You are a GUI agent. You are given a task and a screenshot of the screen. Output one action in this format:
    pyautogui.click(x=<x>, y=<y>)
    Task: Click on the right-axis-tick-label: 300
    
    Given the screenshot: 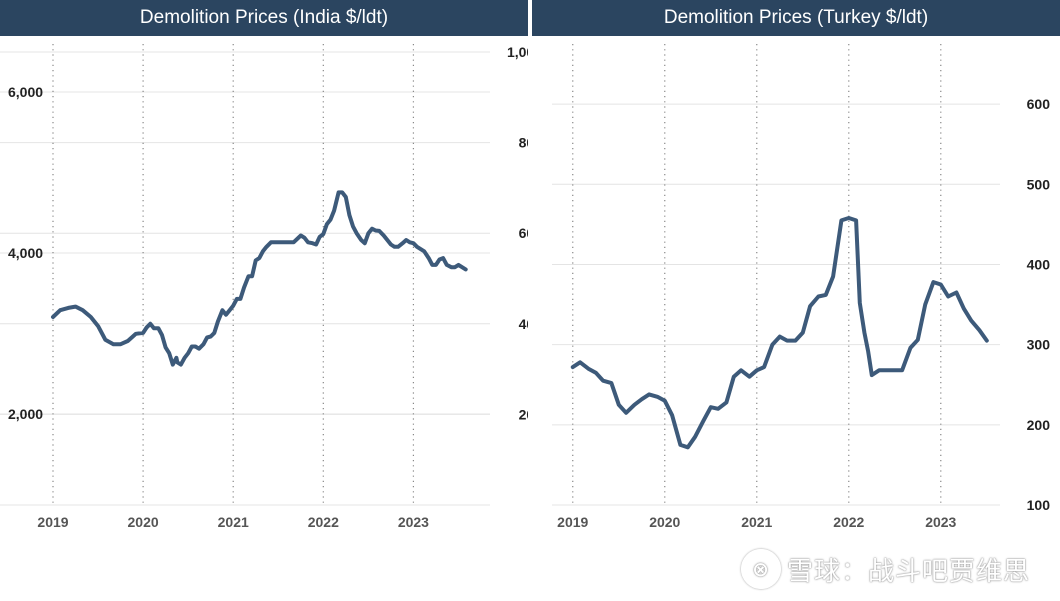 What is the action you would take?
    pyautogui.click(x=1039, y=345)
    